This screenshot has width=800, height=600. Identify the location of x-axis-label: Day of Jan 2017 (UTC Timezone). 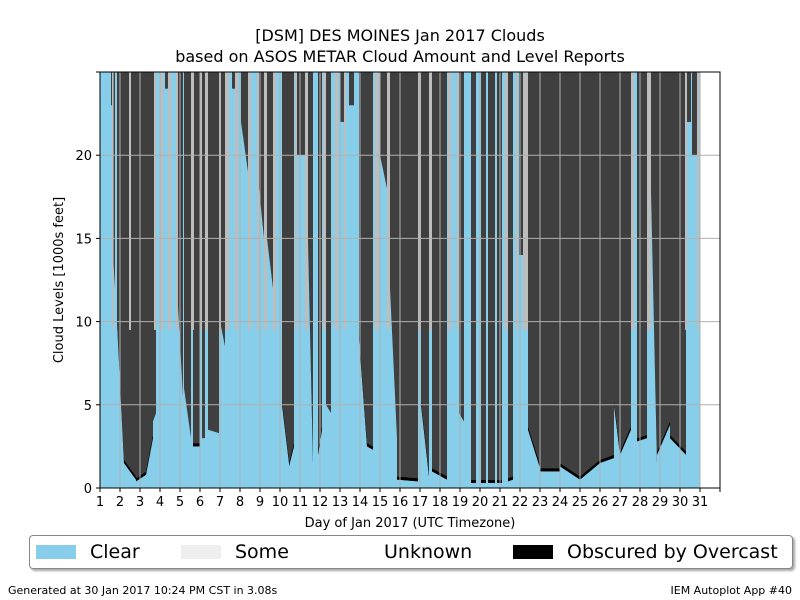
(410, 523).